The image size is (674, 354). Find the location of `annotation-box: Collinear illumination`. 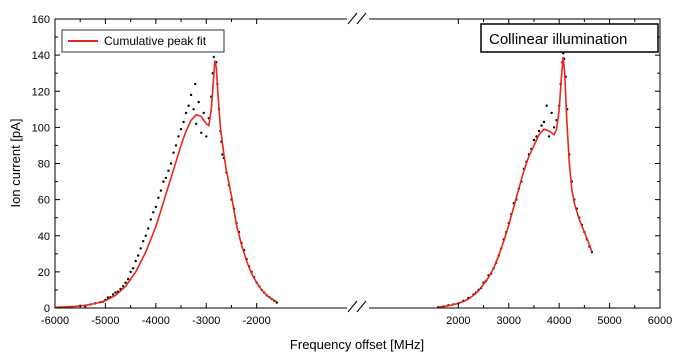

annotation-box: Collinear illumination is located at coordinates (569, 38).